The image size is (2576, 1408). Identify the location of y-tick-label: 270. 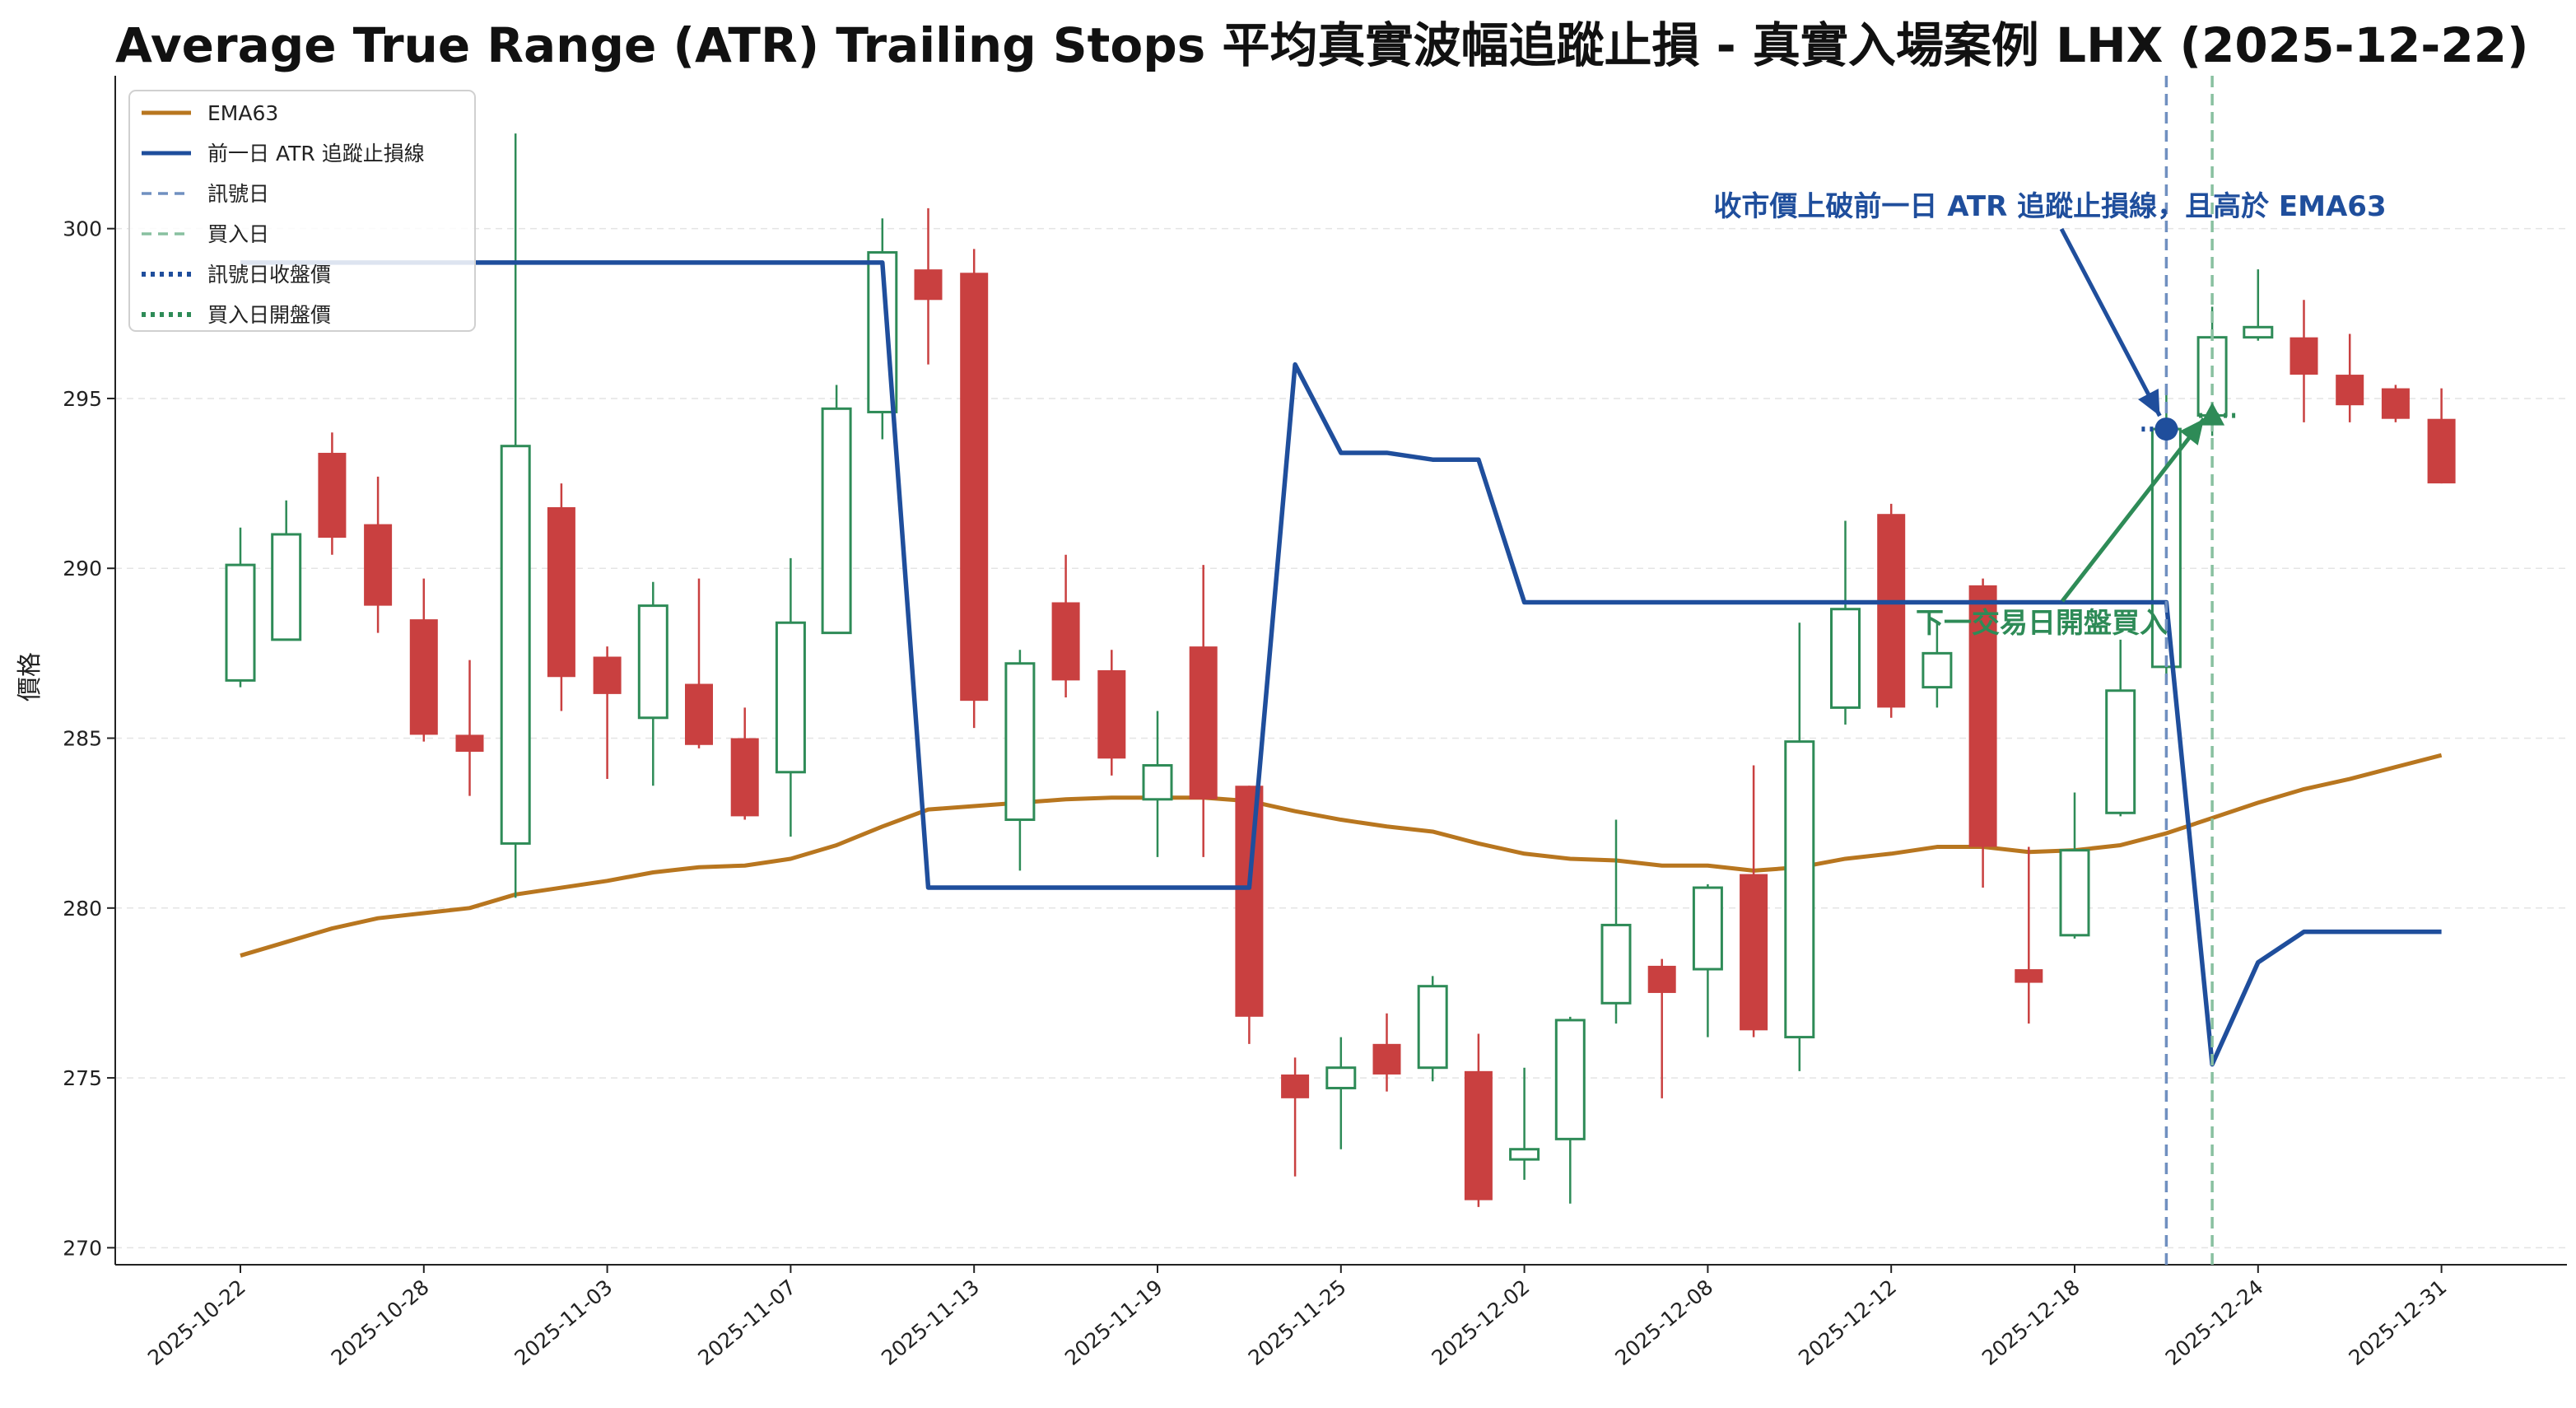
(82, 1248).